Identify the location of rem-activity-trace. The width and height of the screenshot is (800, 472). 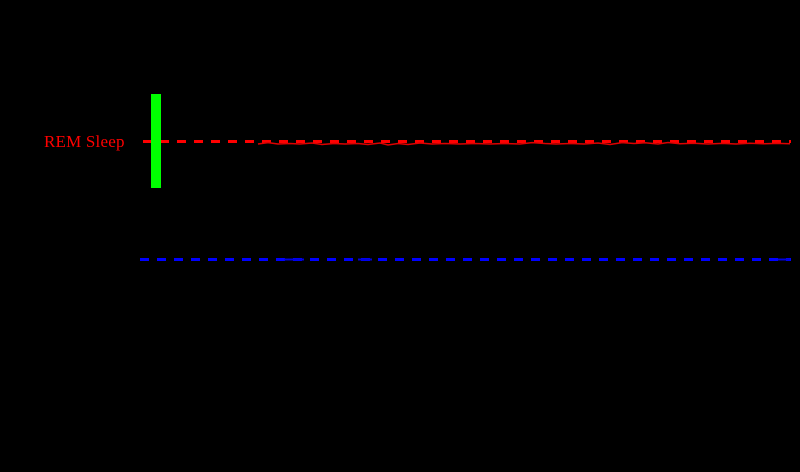
(524, 143).